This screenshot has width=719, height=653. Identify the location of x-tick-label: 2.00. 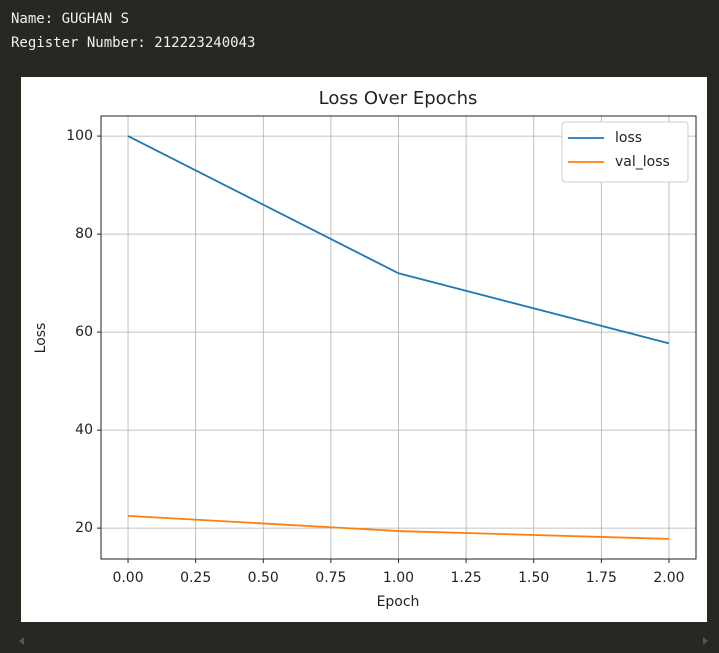
(668, 578).